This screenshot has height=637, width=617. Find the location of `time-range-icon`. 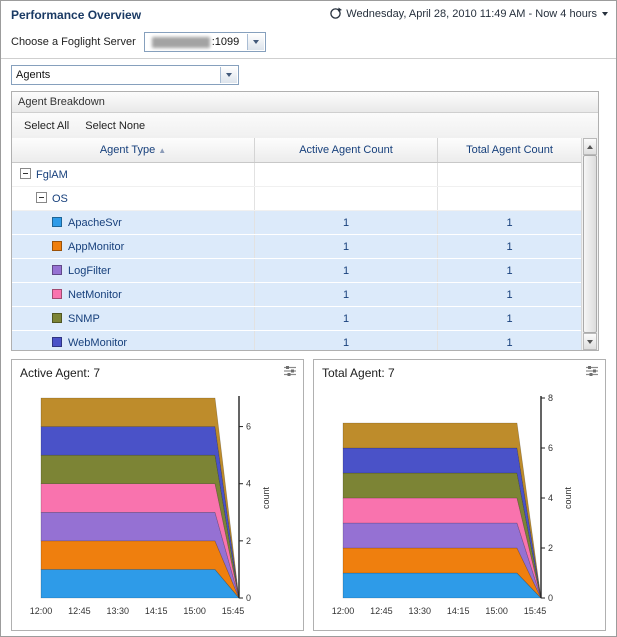

time-range-icon is located at coordinates (336, 13).